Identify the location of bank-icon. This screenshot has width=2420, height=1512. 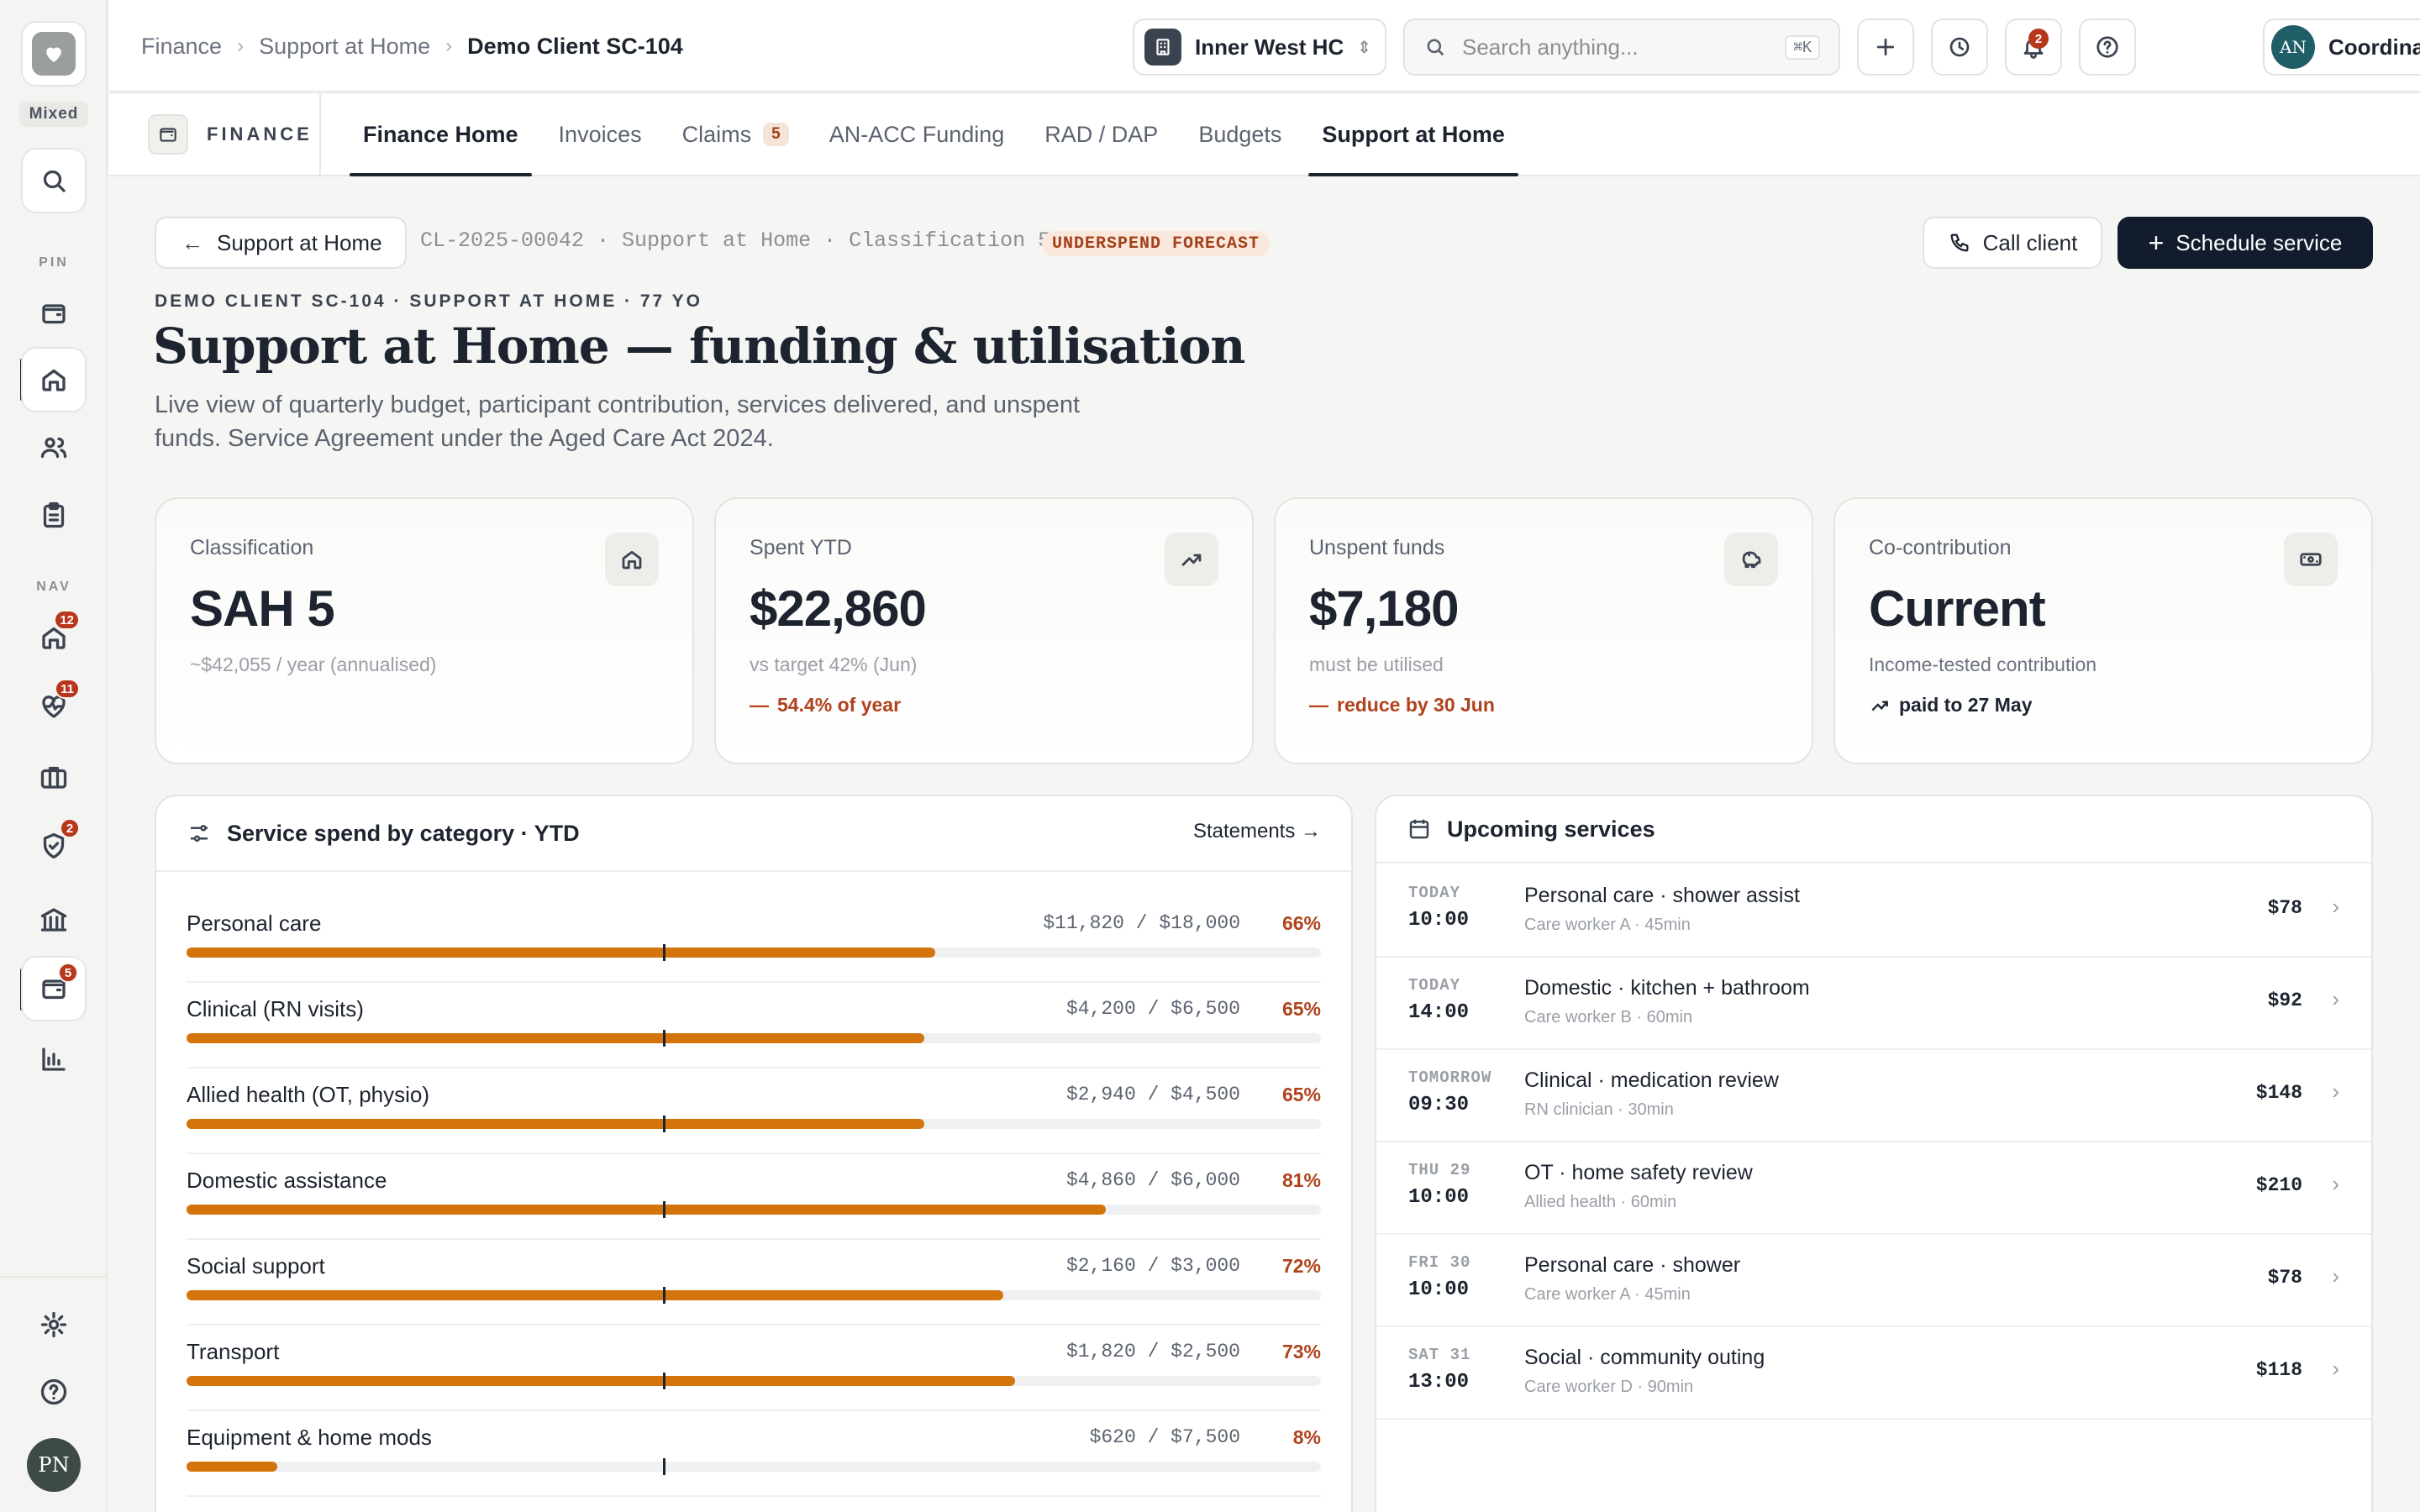
(53, 920).